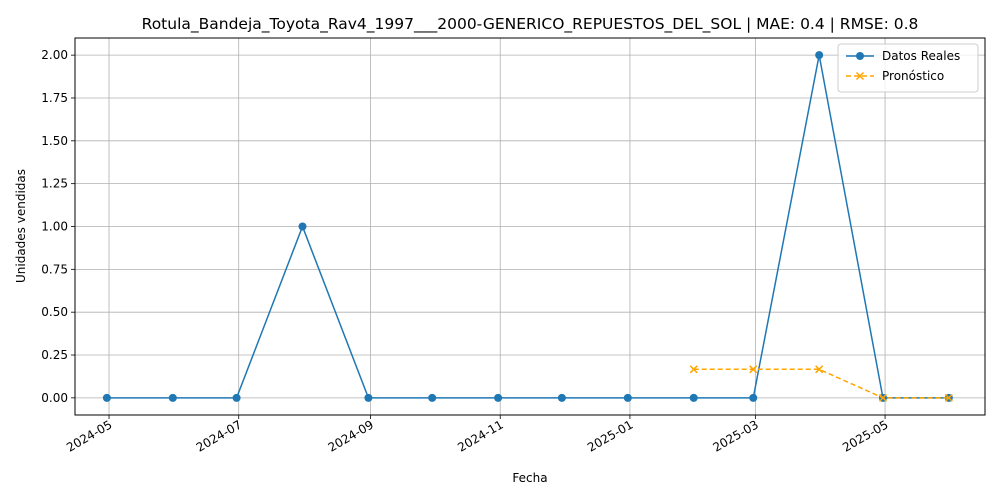 The height and width of the screenshot is (500, 1000). I want to click on y-axis-label: Unidades vendidas, so click(21, 226).